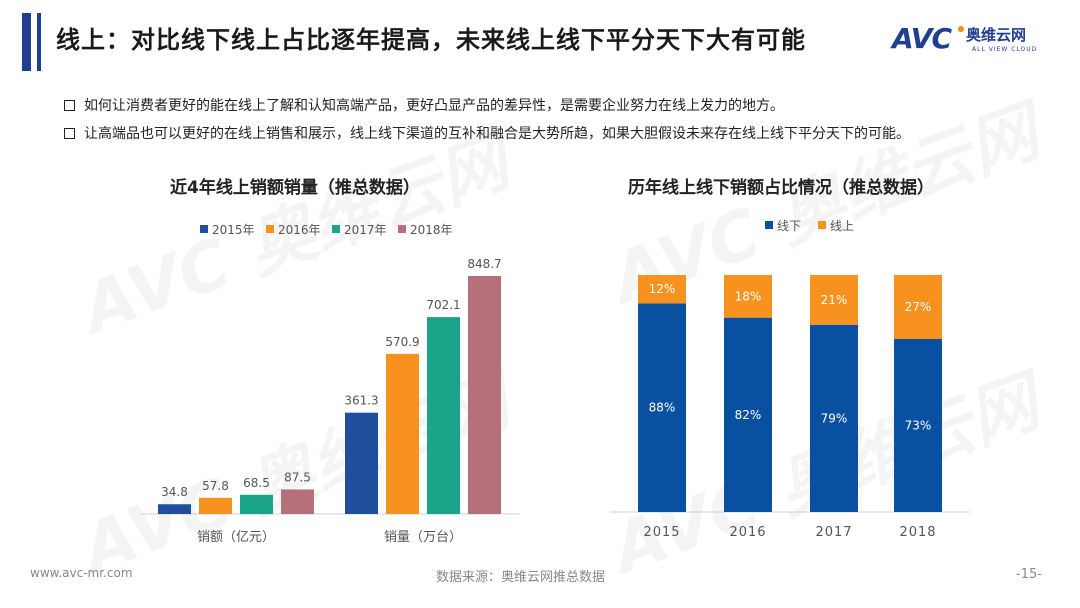 This screenshot has height=608, width=1080. What do you see at coordinates (233, 230) in the screenshot?
I see `legend-label: 2015年` at bounding box center [233, 230].